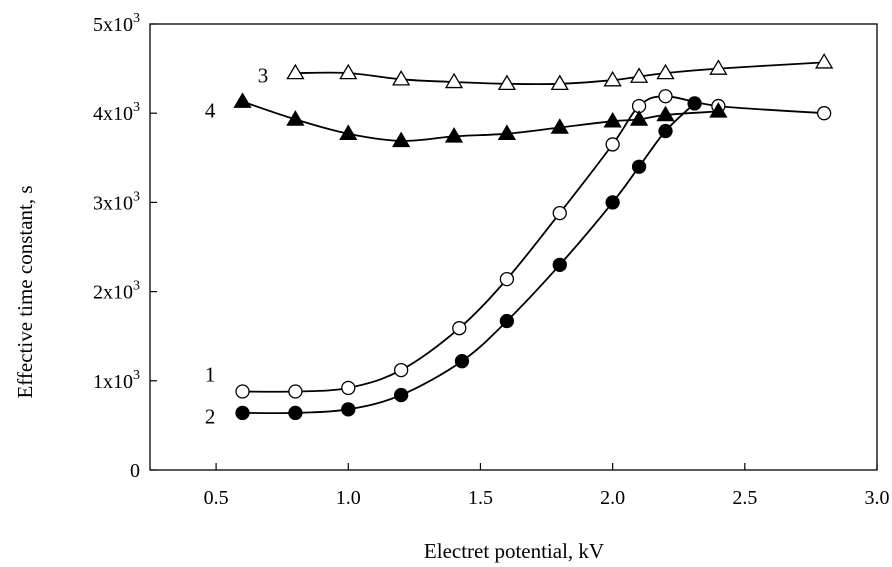  I want to click on x-tick-label: 0.5, so click(216, 498).